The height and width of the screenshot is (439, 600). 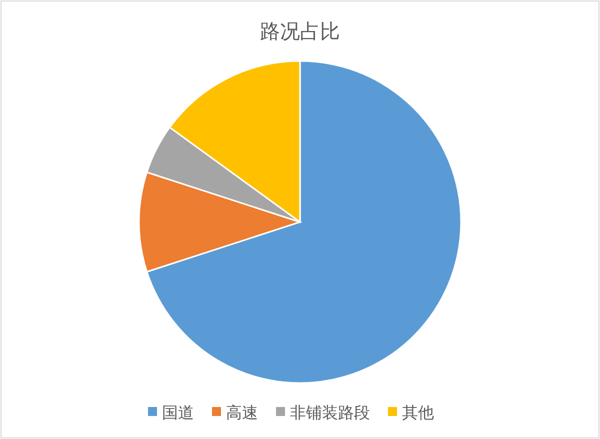 I want to click on legend-label: 非铺装路段, so click(x=330, y=412).